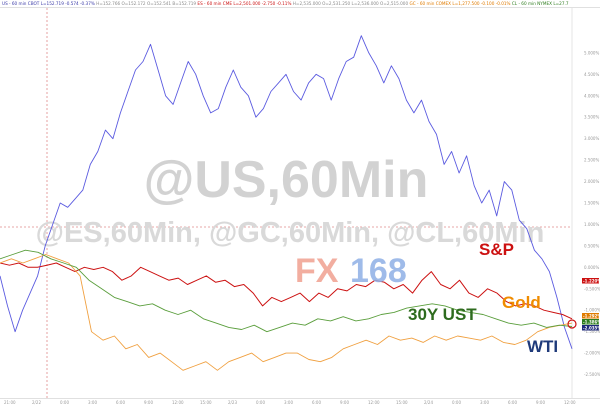 Image resolution: width=600 pixels, height=410 pixels. I want to click on logo-168: 168, so click(378, 271).